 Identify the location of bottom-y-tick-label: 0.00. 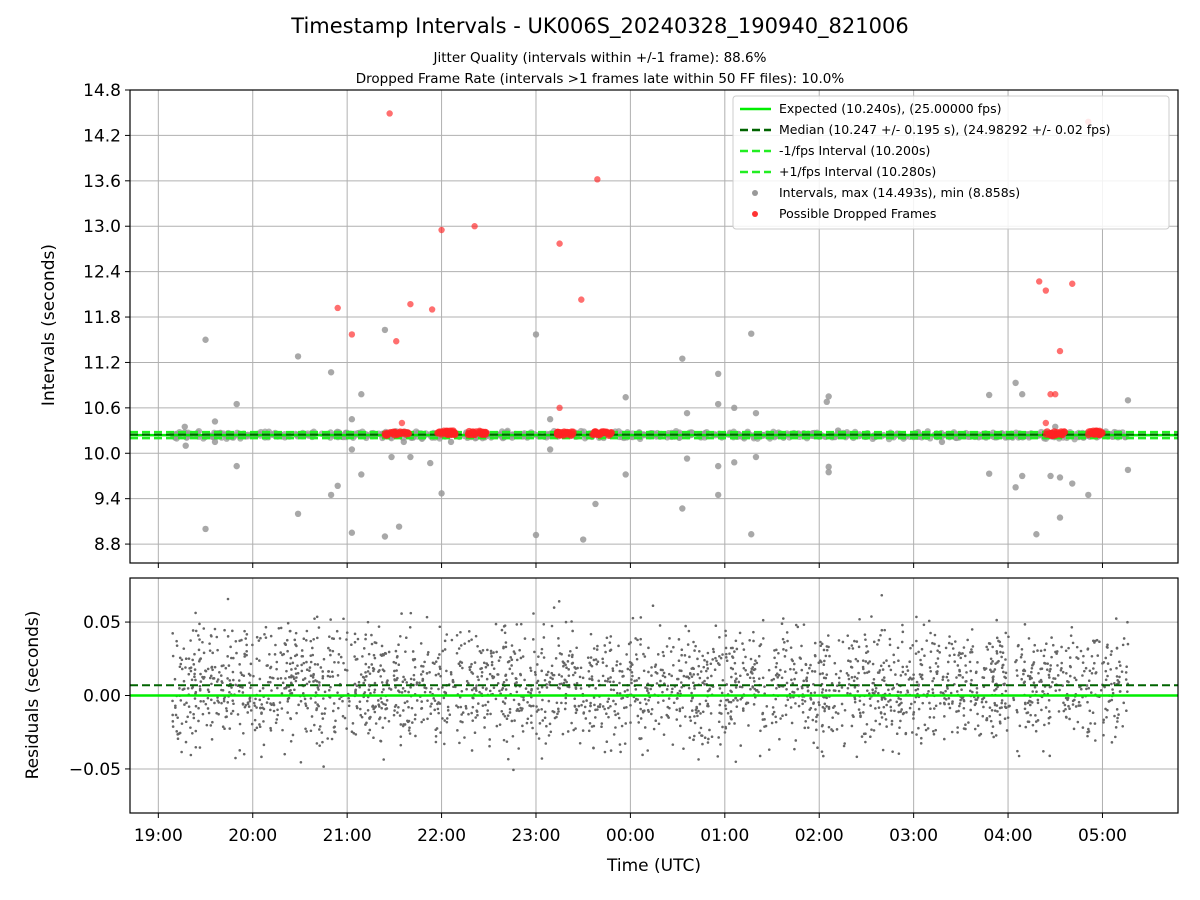
(102, 697).